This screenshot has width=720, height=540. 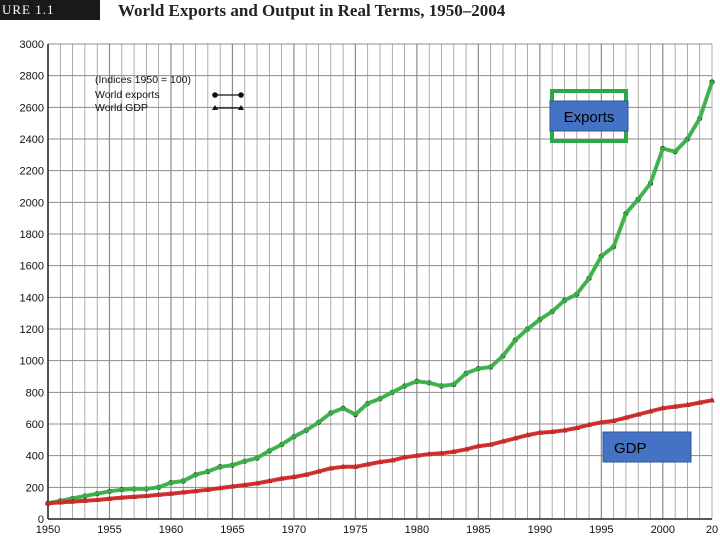 I want to click on legend-swatch-exports, so click(x=228, y=95).